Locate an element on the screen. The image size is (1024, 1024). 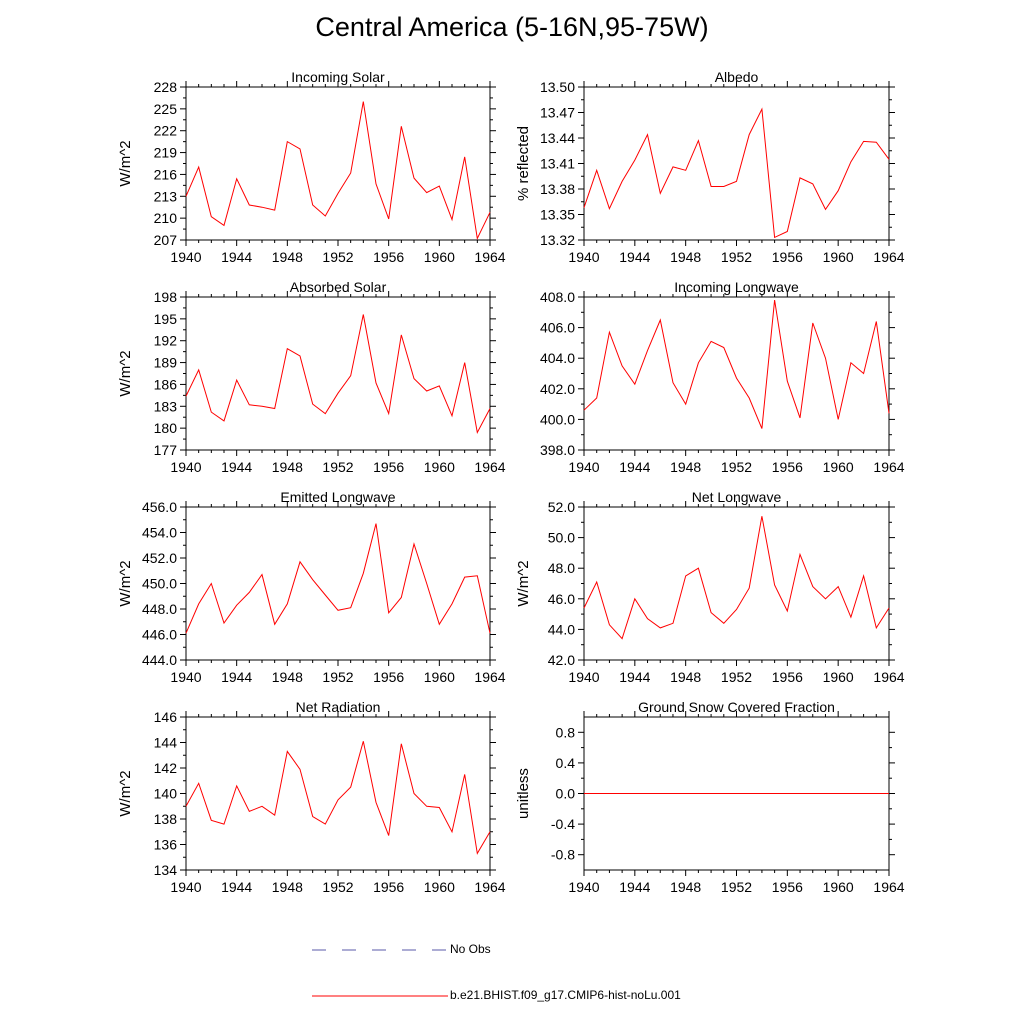
plot-title: Incoming Solar is located at coordinates (338, 77).